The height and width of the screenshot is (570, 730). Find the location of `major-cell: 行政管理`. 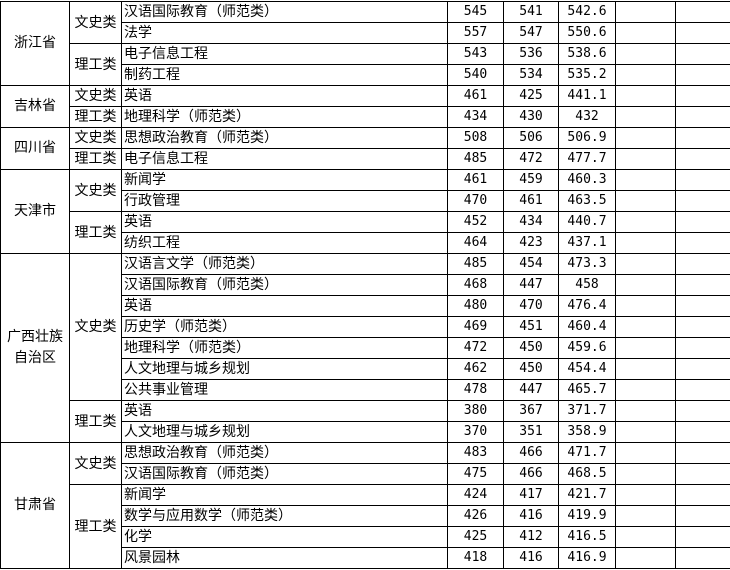

major-cell: 行政管理 is located at coordinates (284, 201).